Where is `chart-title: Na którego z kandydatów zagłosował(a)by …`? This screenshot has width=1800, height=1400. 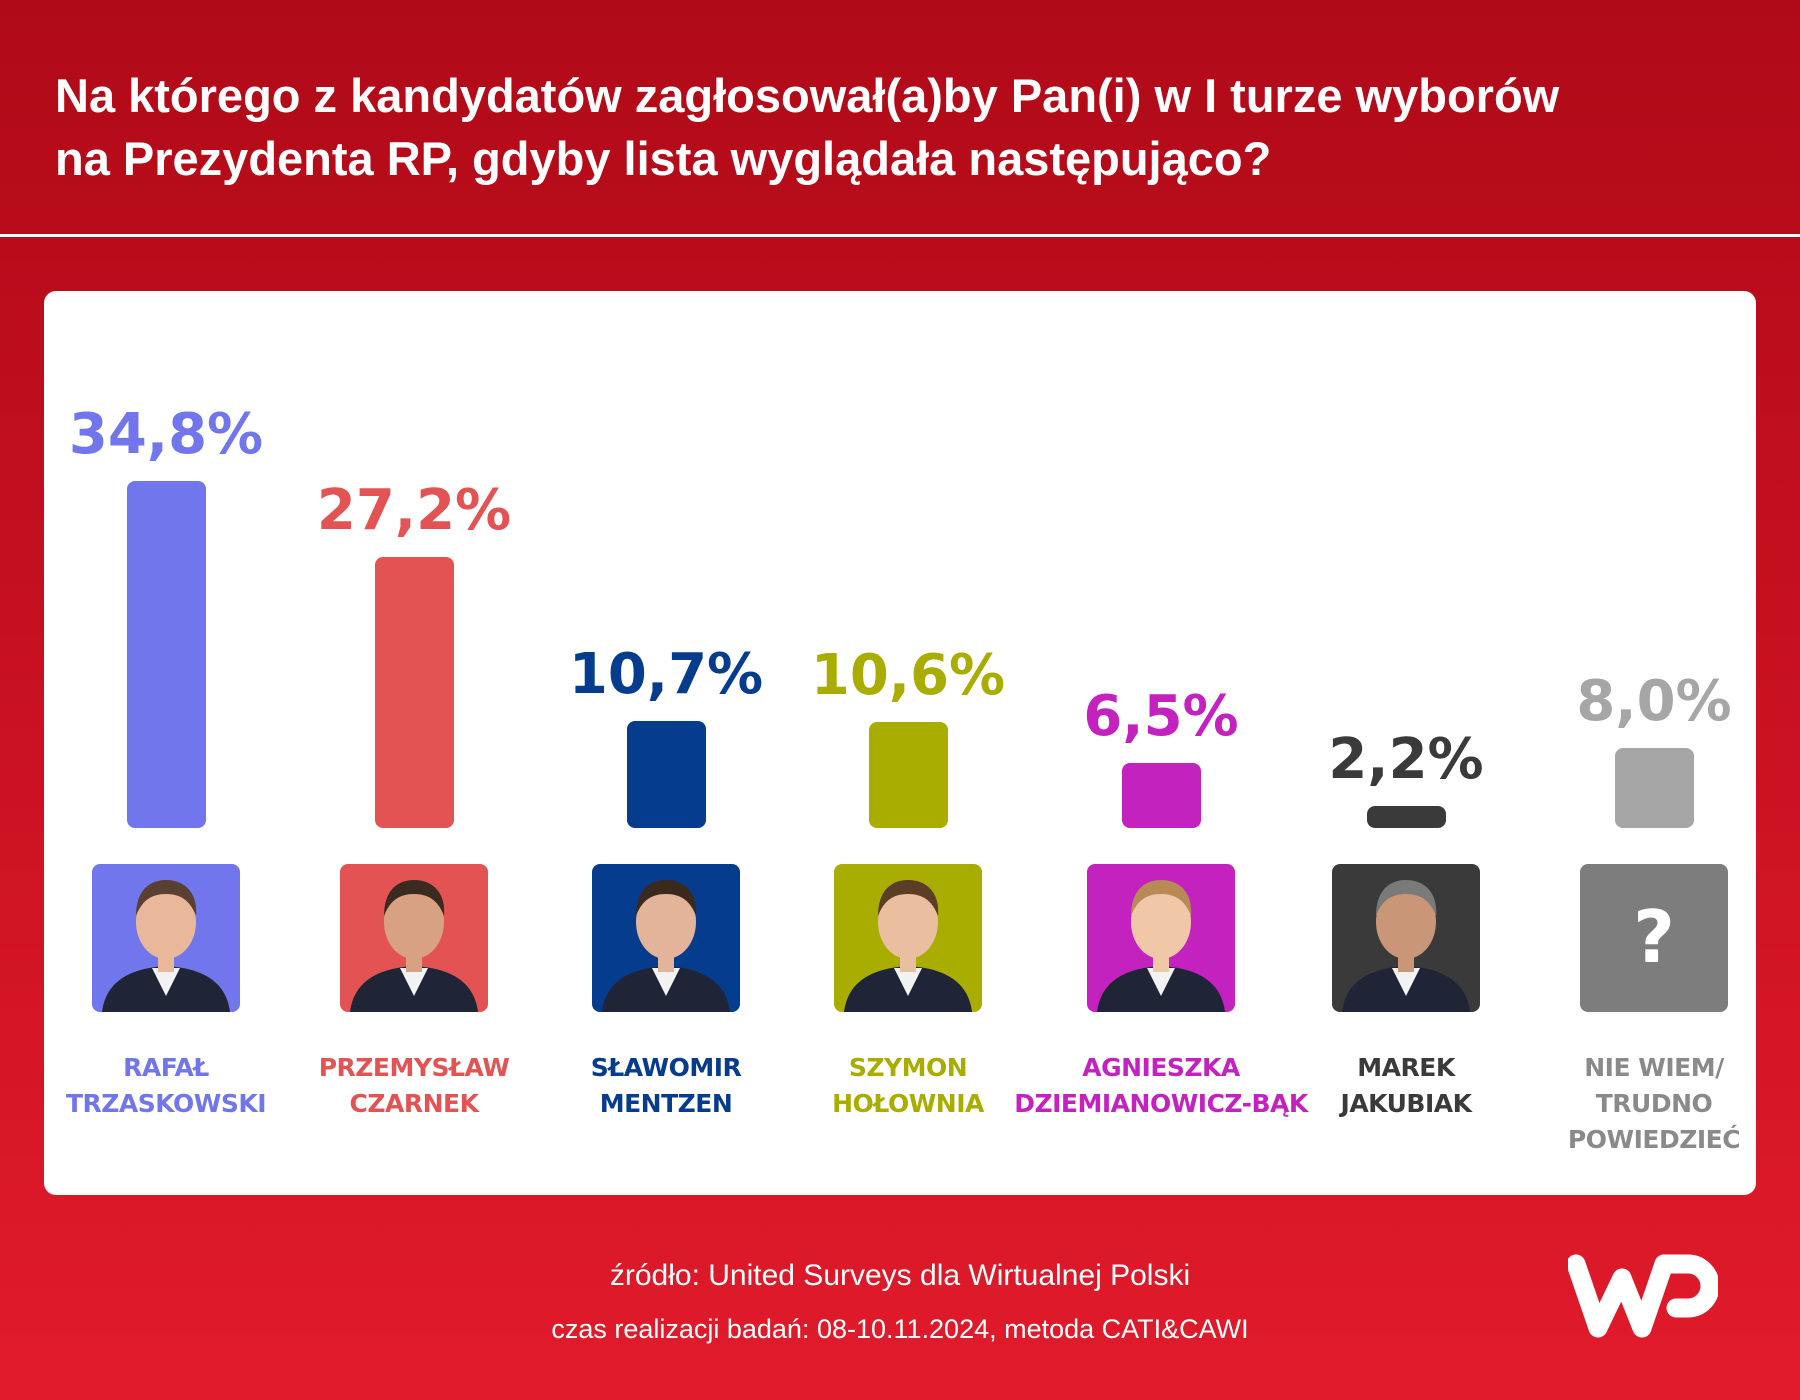 chart-title: Na którego z kandydatów zagłosował(a)by … is located at coordinates (905, 127).